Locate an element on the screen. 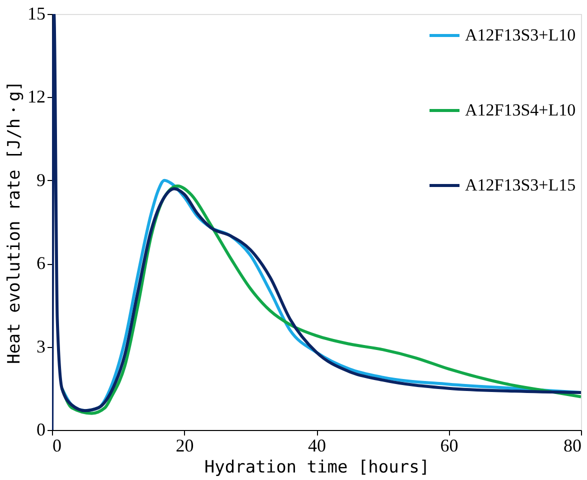  legend-label: A12F13S3+L15 is located at coordinates (520, 185).